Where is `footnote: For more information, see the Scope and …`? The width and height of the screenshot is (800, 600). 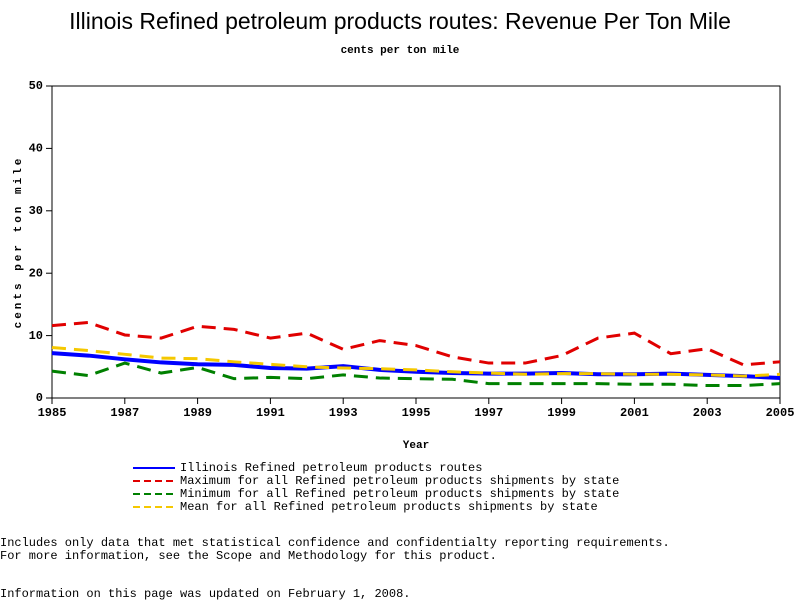 footnote: For more information, see the Scope and … is located at coordinates (248, 556).